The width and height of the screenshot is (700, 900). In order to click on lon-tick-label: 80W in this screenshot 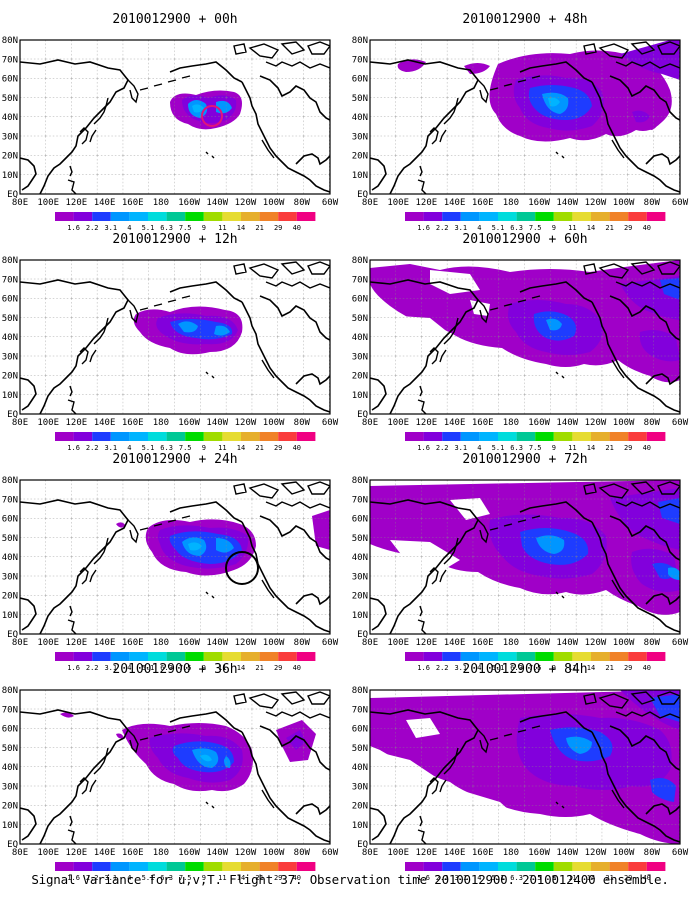, I will do `click(302, 423)`.